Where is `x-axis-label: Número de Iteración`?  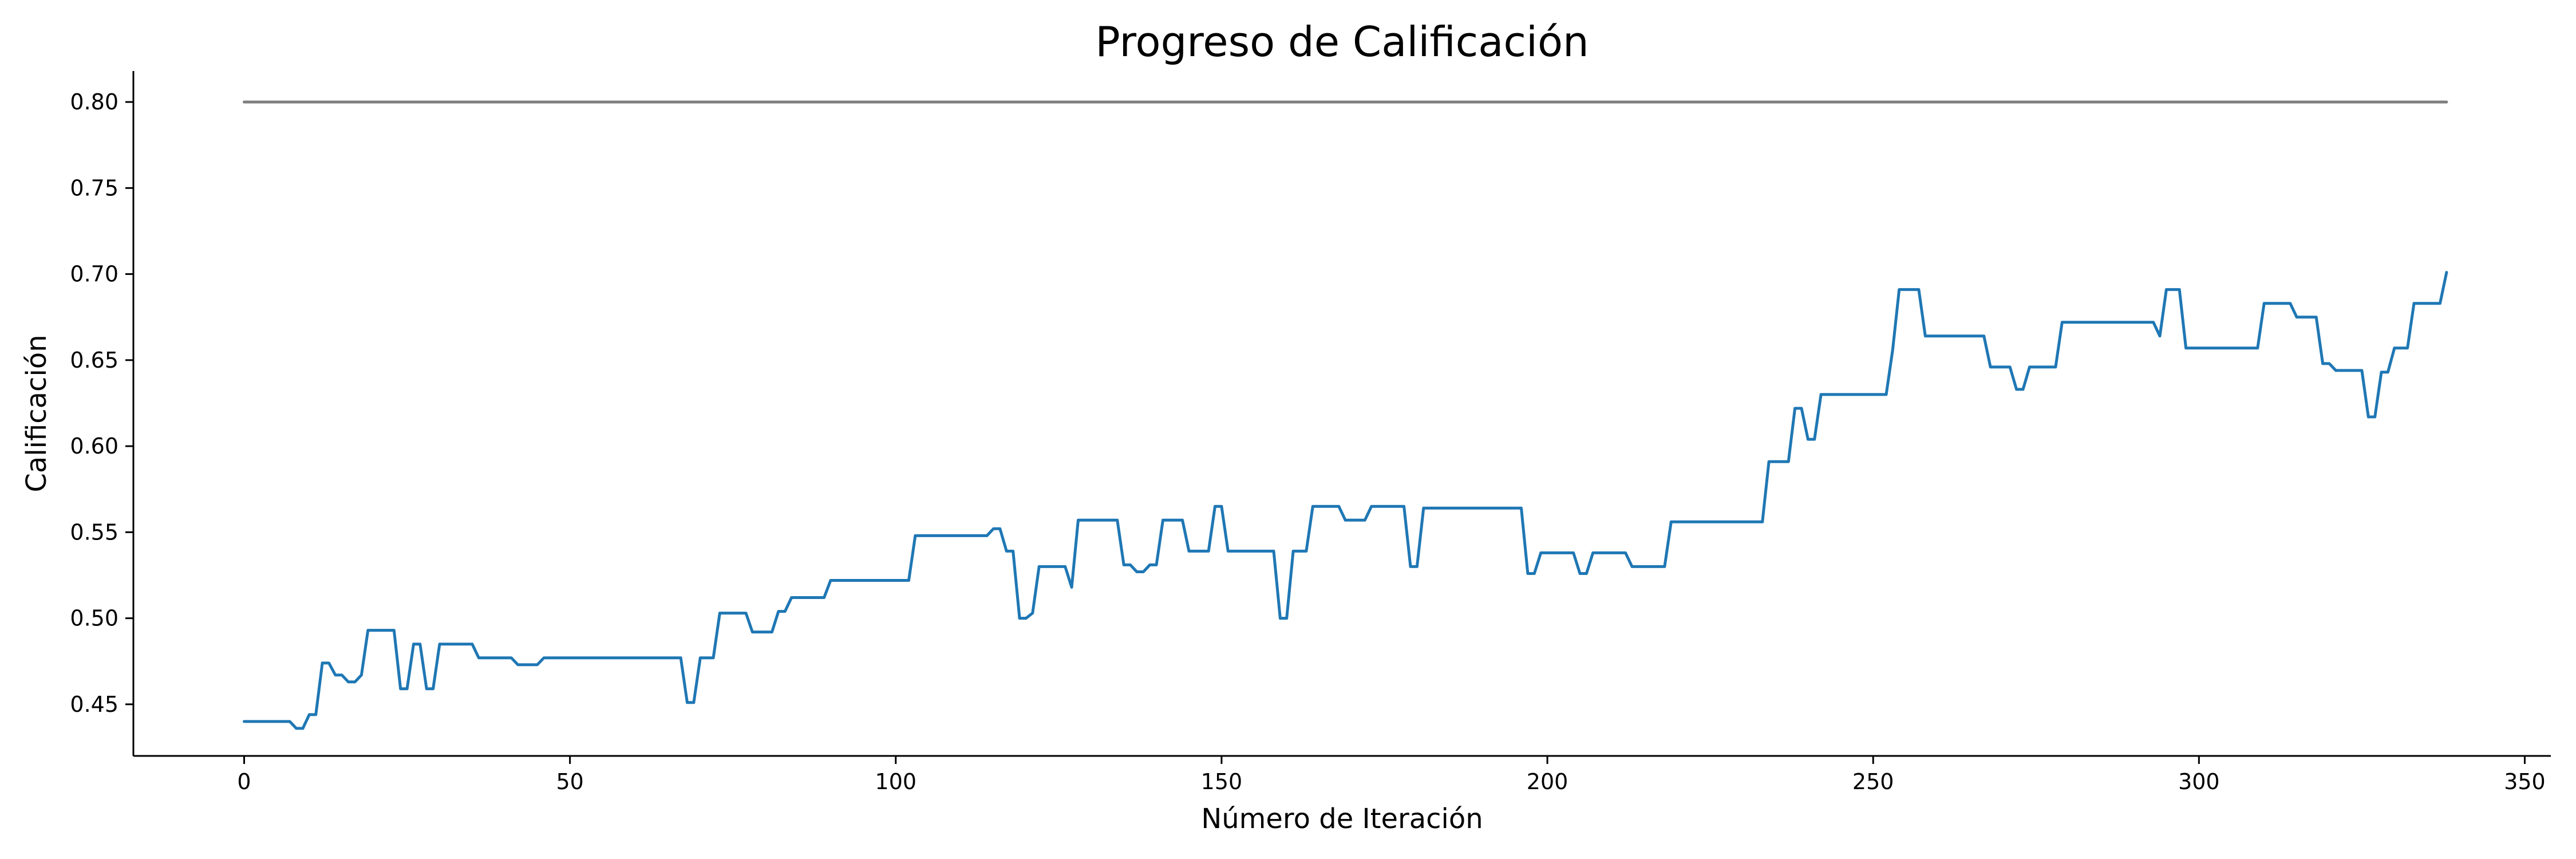
x-axis-label: Número de Iteración is located at coordinates (1342, 819).